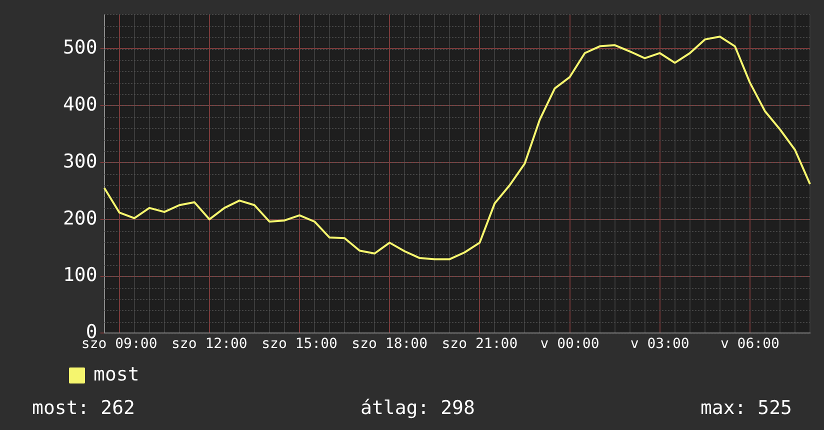 The width and height of the screenshot is (824, 430). What do you see at coordinates (480, 344) in the screenshot?
I see `x-tick-label: szo 21:00` at bounding box center [480, 344].